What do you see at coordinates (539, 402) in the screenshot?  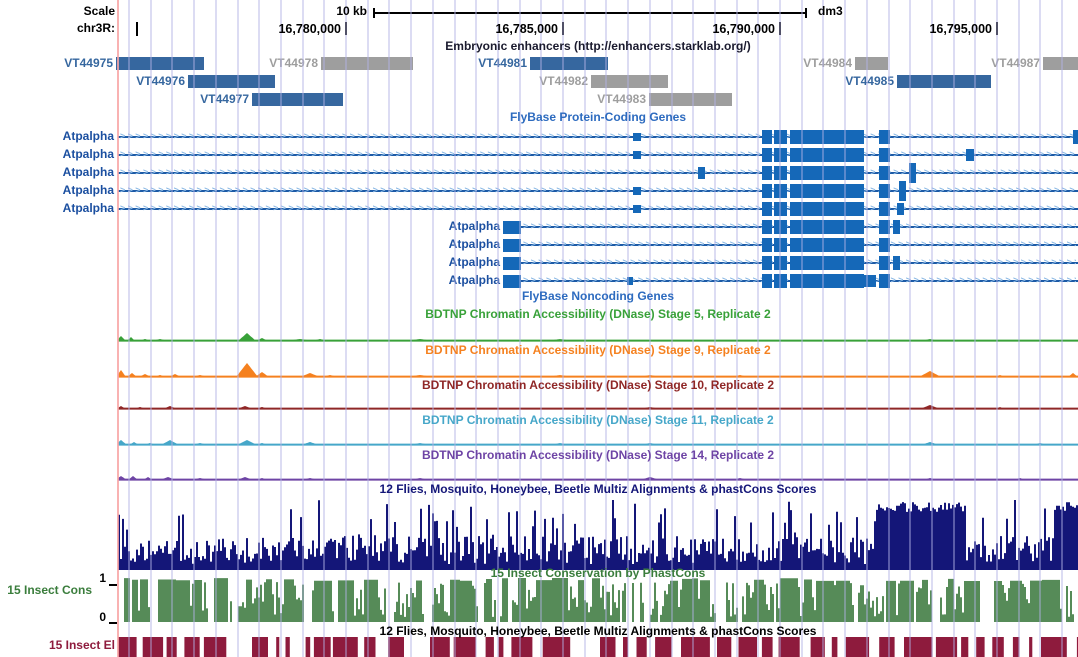 I see `wiggle-track-stage10` at bounding box center [539, 402].